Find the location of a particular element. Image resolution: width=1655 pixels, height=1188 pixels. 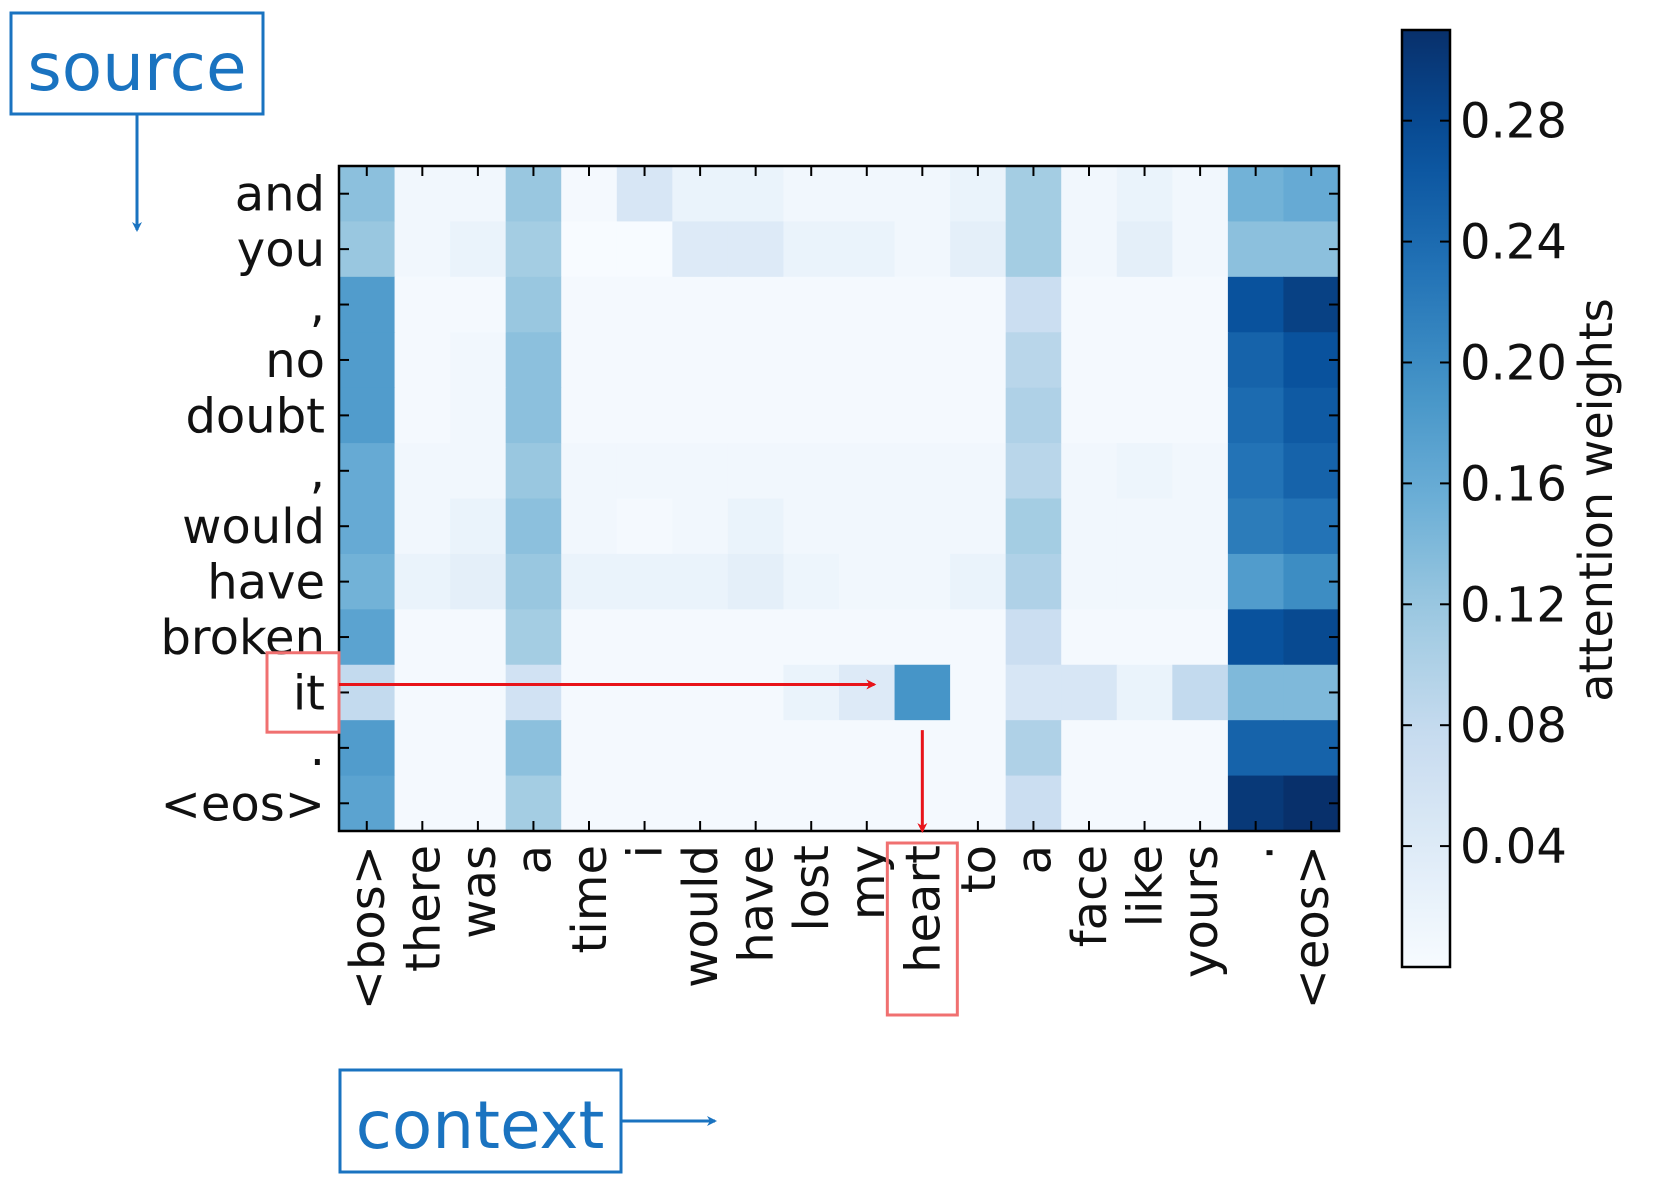

x-tick-label: time is located at coordinates (590, 899).